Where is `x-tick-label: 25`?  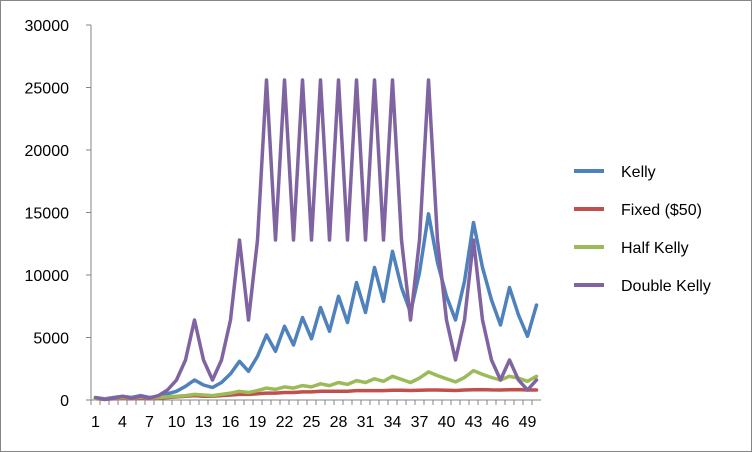 x-tick-label: 25 is located at coordinates (312, 422).